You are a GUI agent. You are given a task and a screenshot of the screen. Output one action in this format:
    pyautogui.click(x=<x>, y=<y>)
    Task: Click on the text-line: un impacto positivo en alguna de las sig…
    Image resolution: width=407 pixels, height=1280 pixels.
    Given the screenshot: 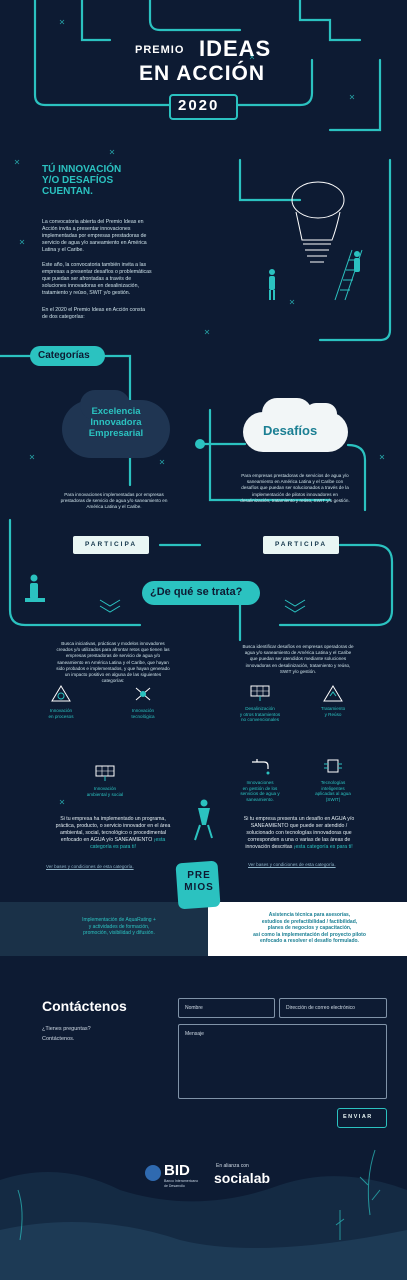 What is the action you would take?
    pyautogui.click(x=113, y=675)
    